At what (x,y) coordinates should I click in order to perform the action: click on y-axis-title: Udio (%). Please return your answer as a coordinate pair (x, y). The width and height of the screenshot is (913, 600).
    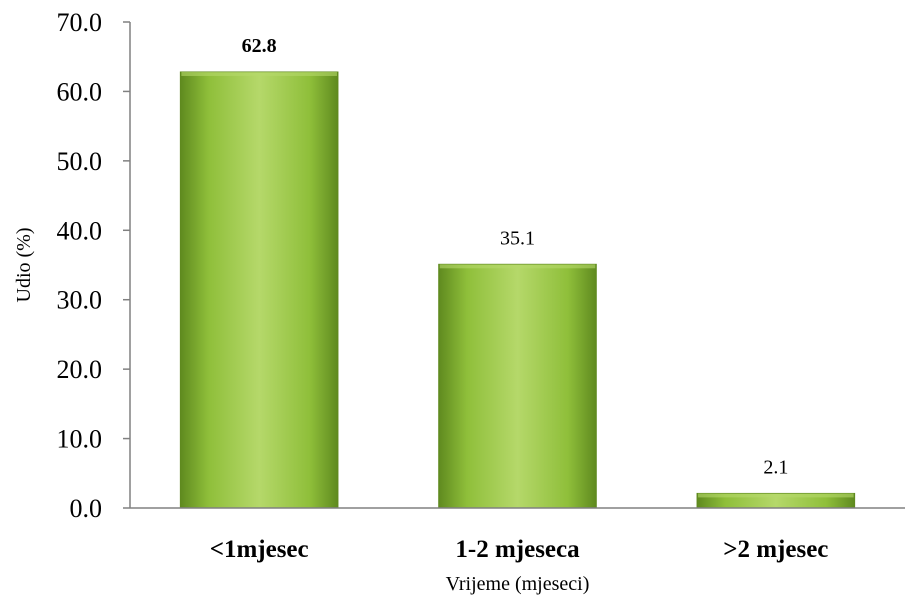
    Looking at the image, I should click on (24, 265).